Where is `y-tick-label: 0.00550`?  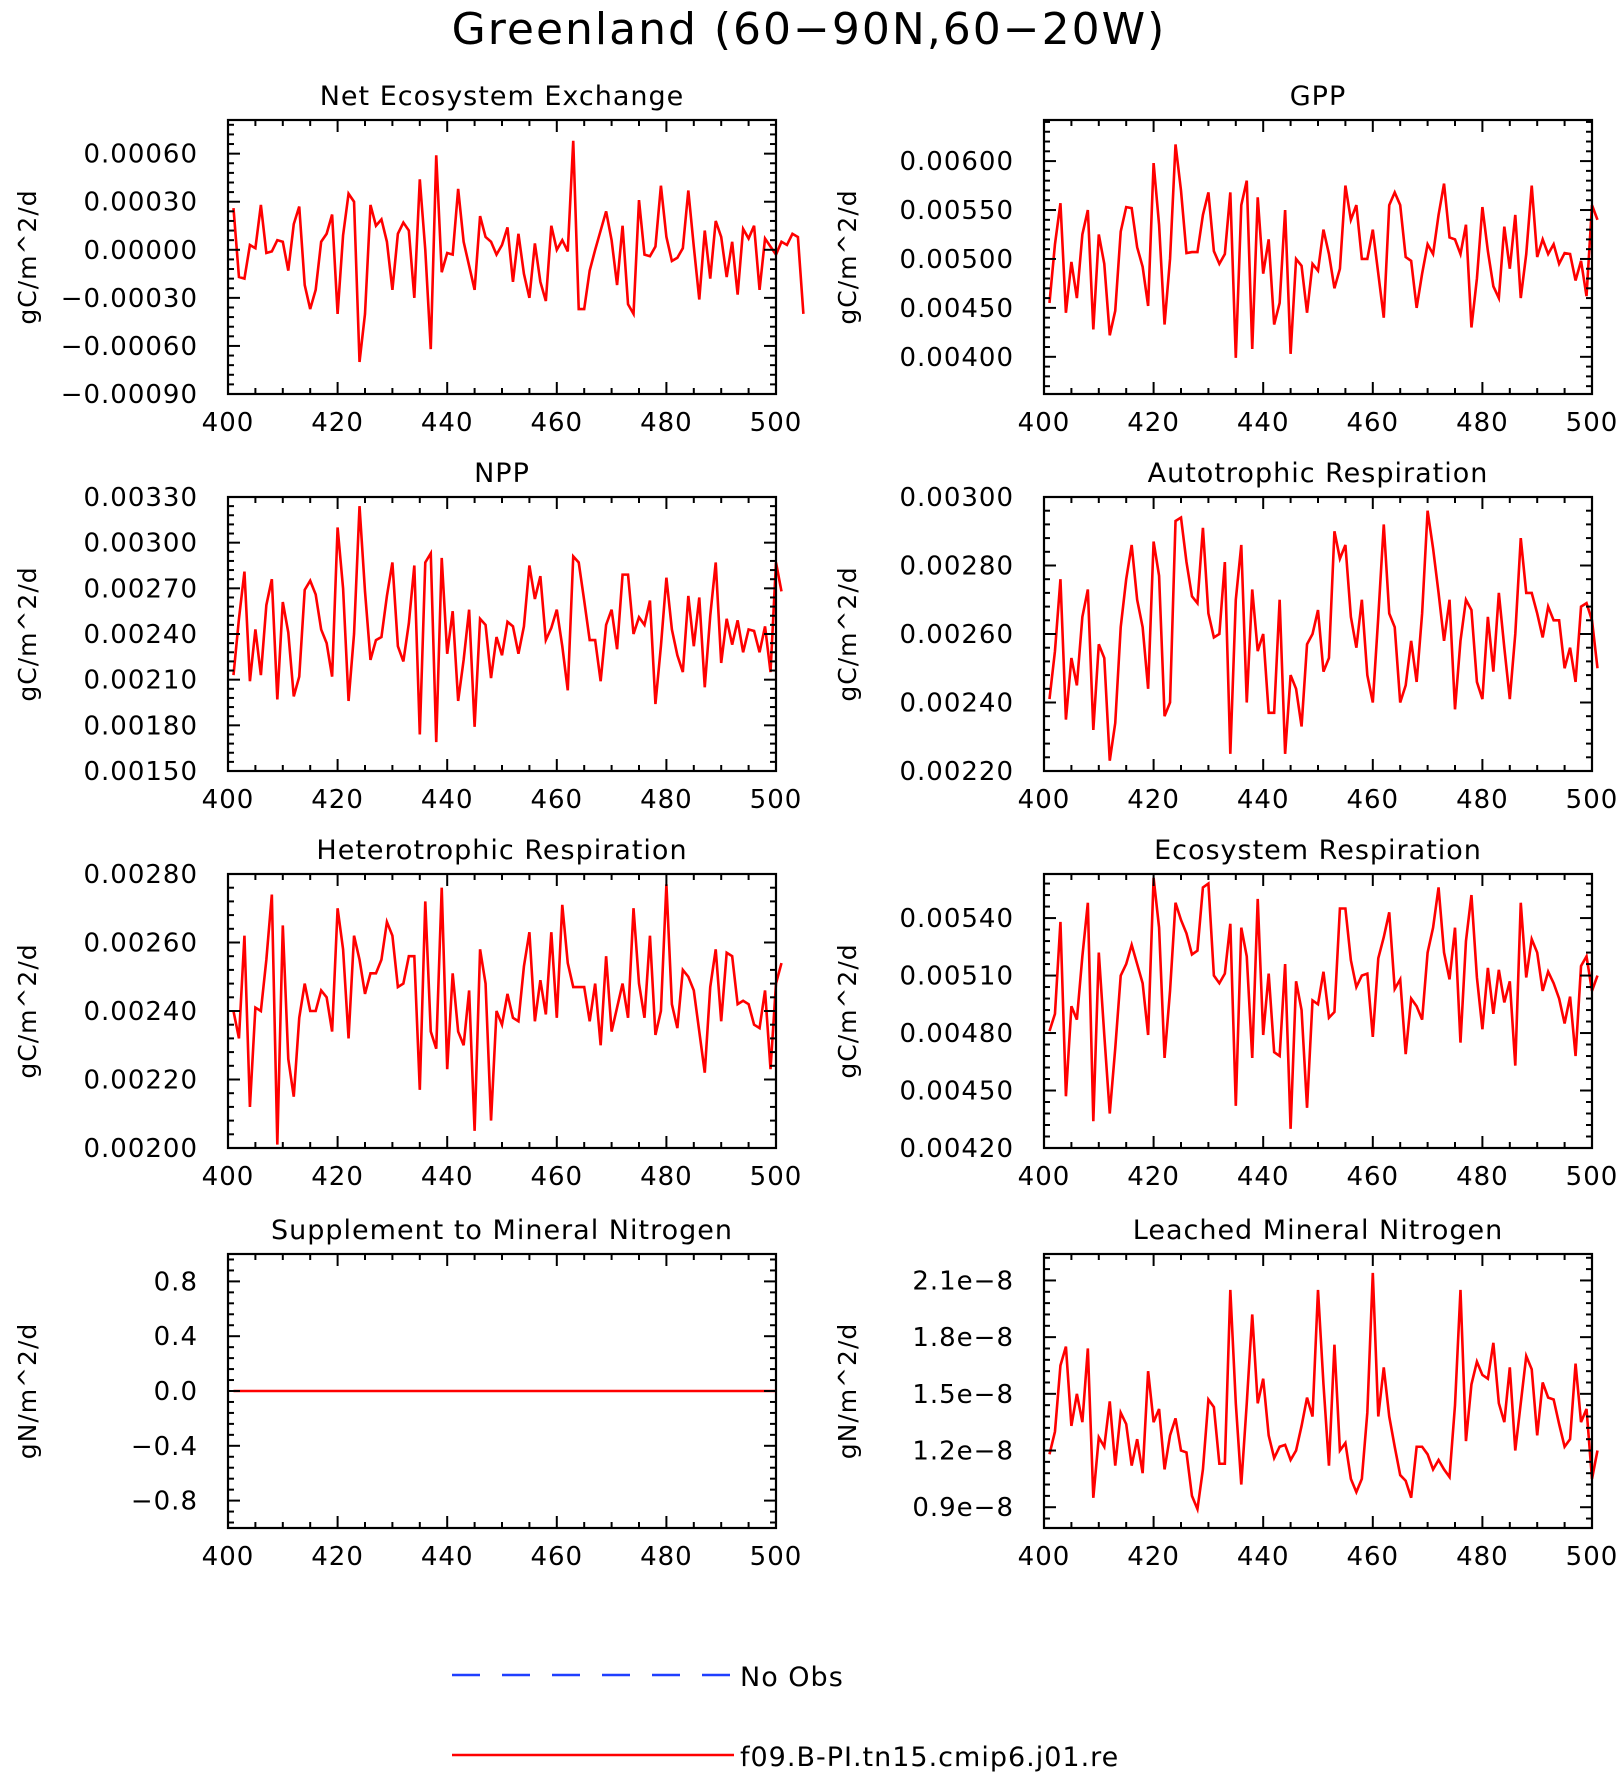 y-tick-label: 0.00550 is located at coordinates (956, 211).